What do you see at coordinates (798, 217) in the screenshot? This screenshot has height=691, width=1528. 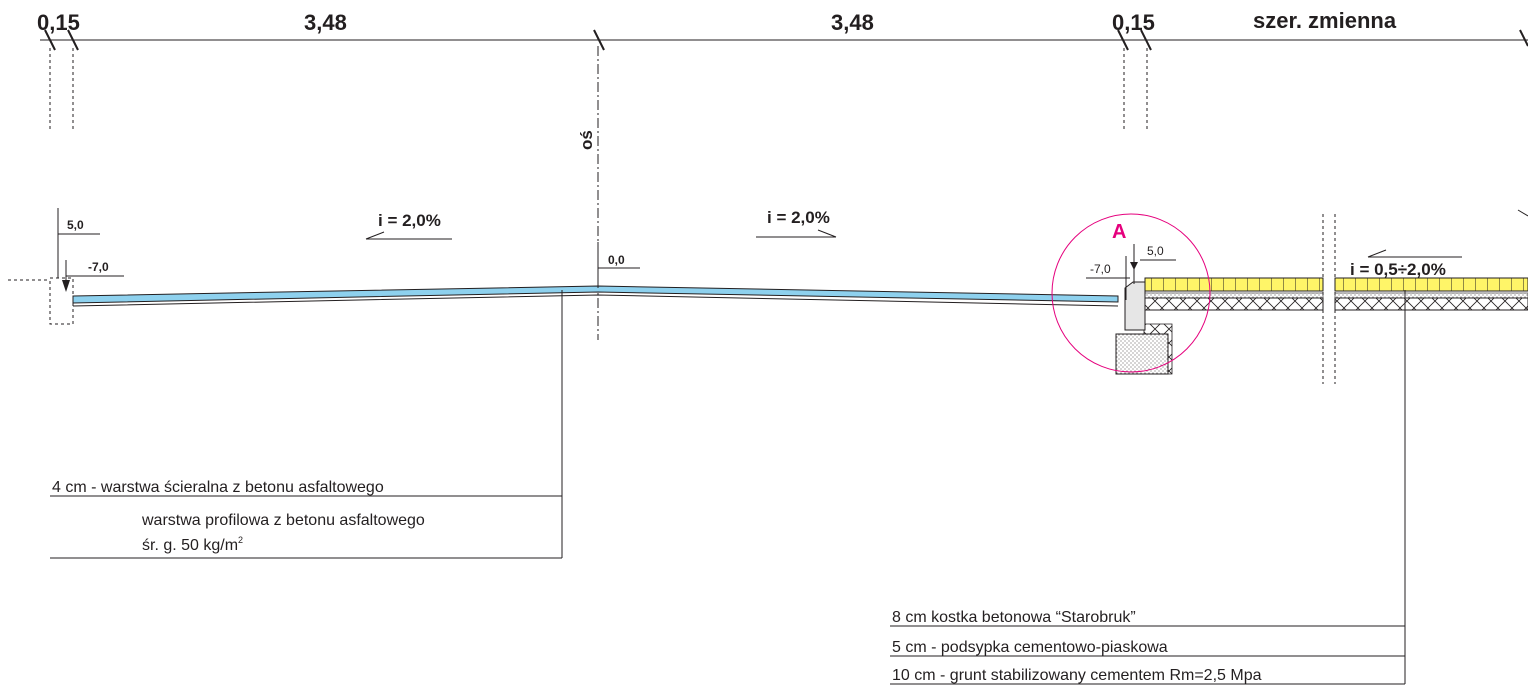 I see `slope-right: i = 2,0%` at bounding box center [798, 217].